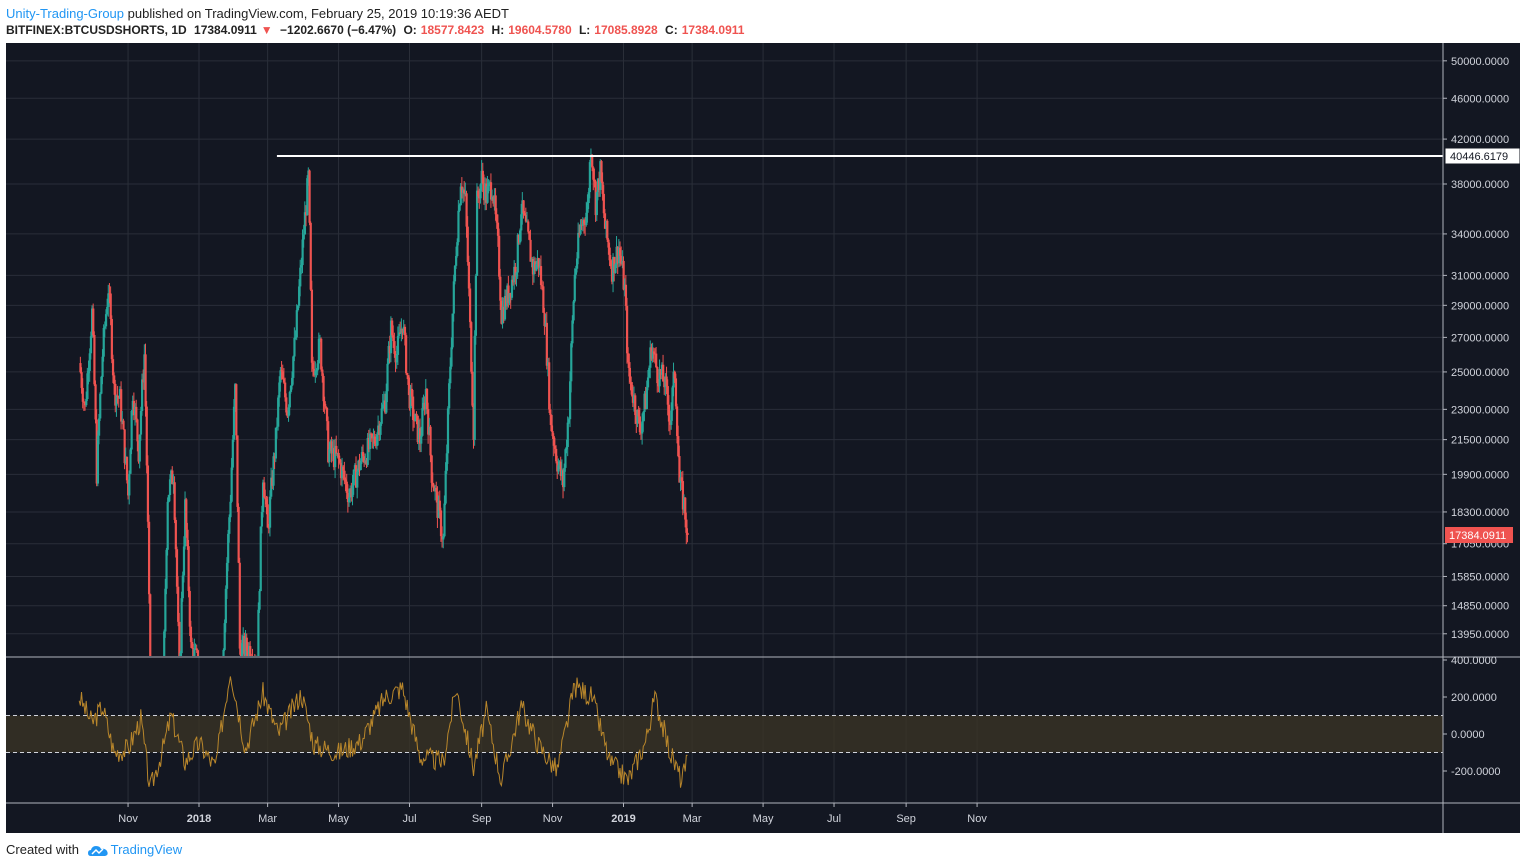  What do you see at coordinates (199, 819) in the screenshot?
I see `time-tick-label: 2018` at bounding box center [199, 819].